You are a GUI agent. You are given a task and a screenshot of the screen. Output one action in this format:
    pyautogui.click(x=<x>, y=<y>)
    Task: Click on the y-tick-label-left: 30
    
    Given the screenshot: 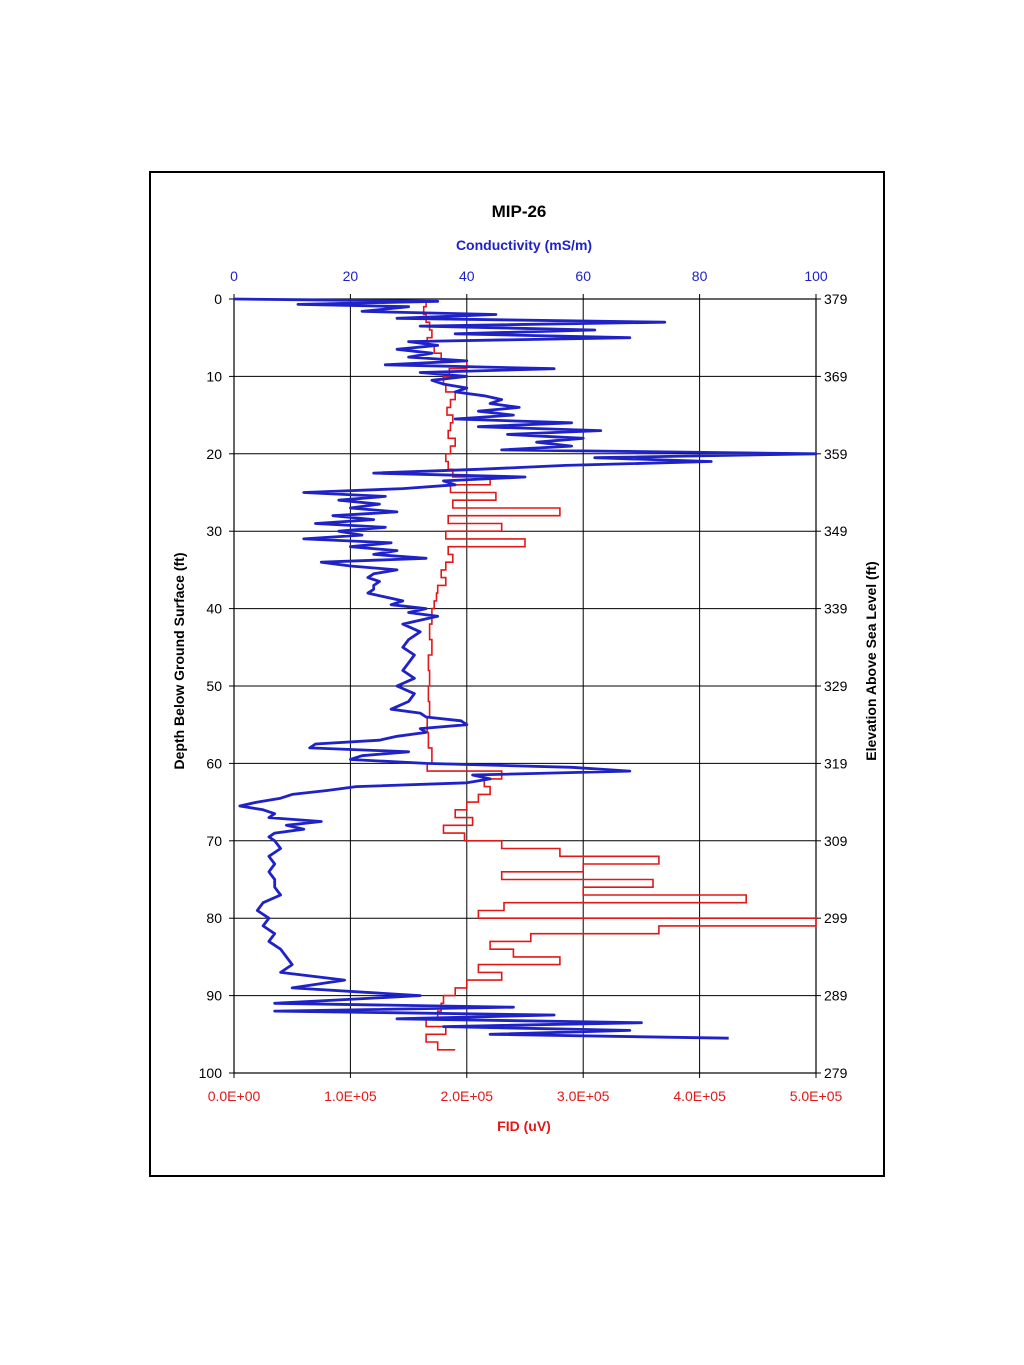 What is the action you would take?
    pyautogui.click(x=214, y=531)
    